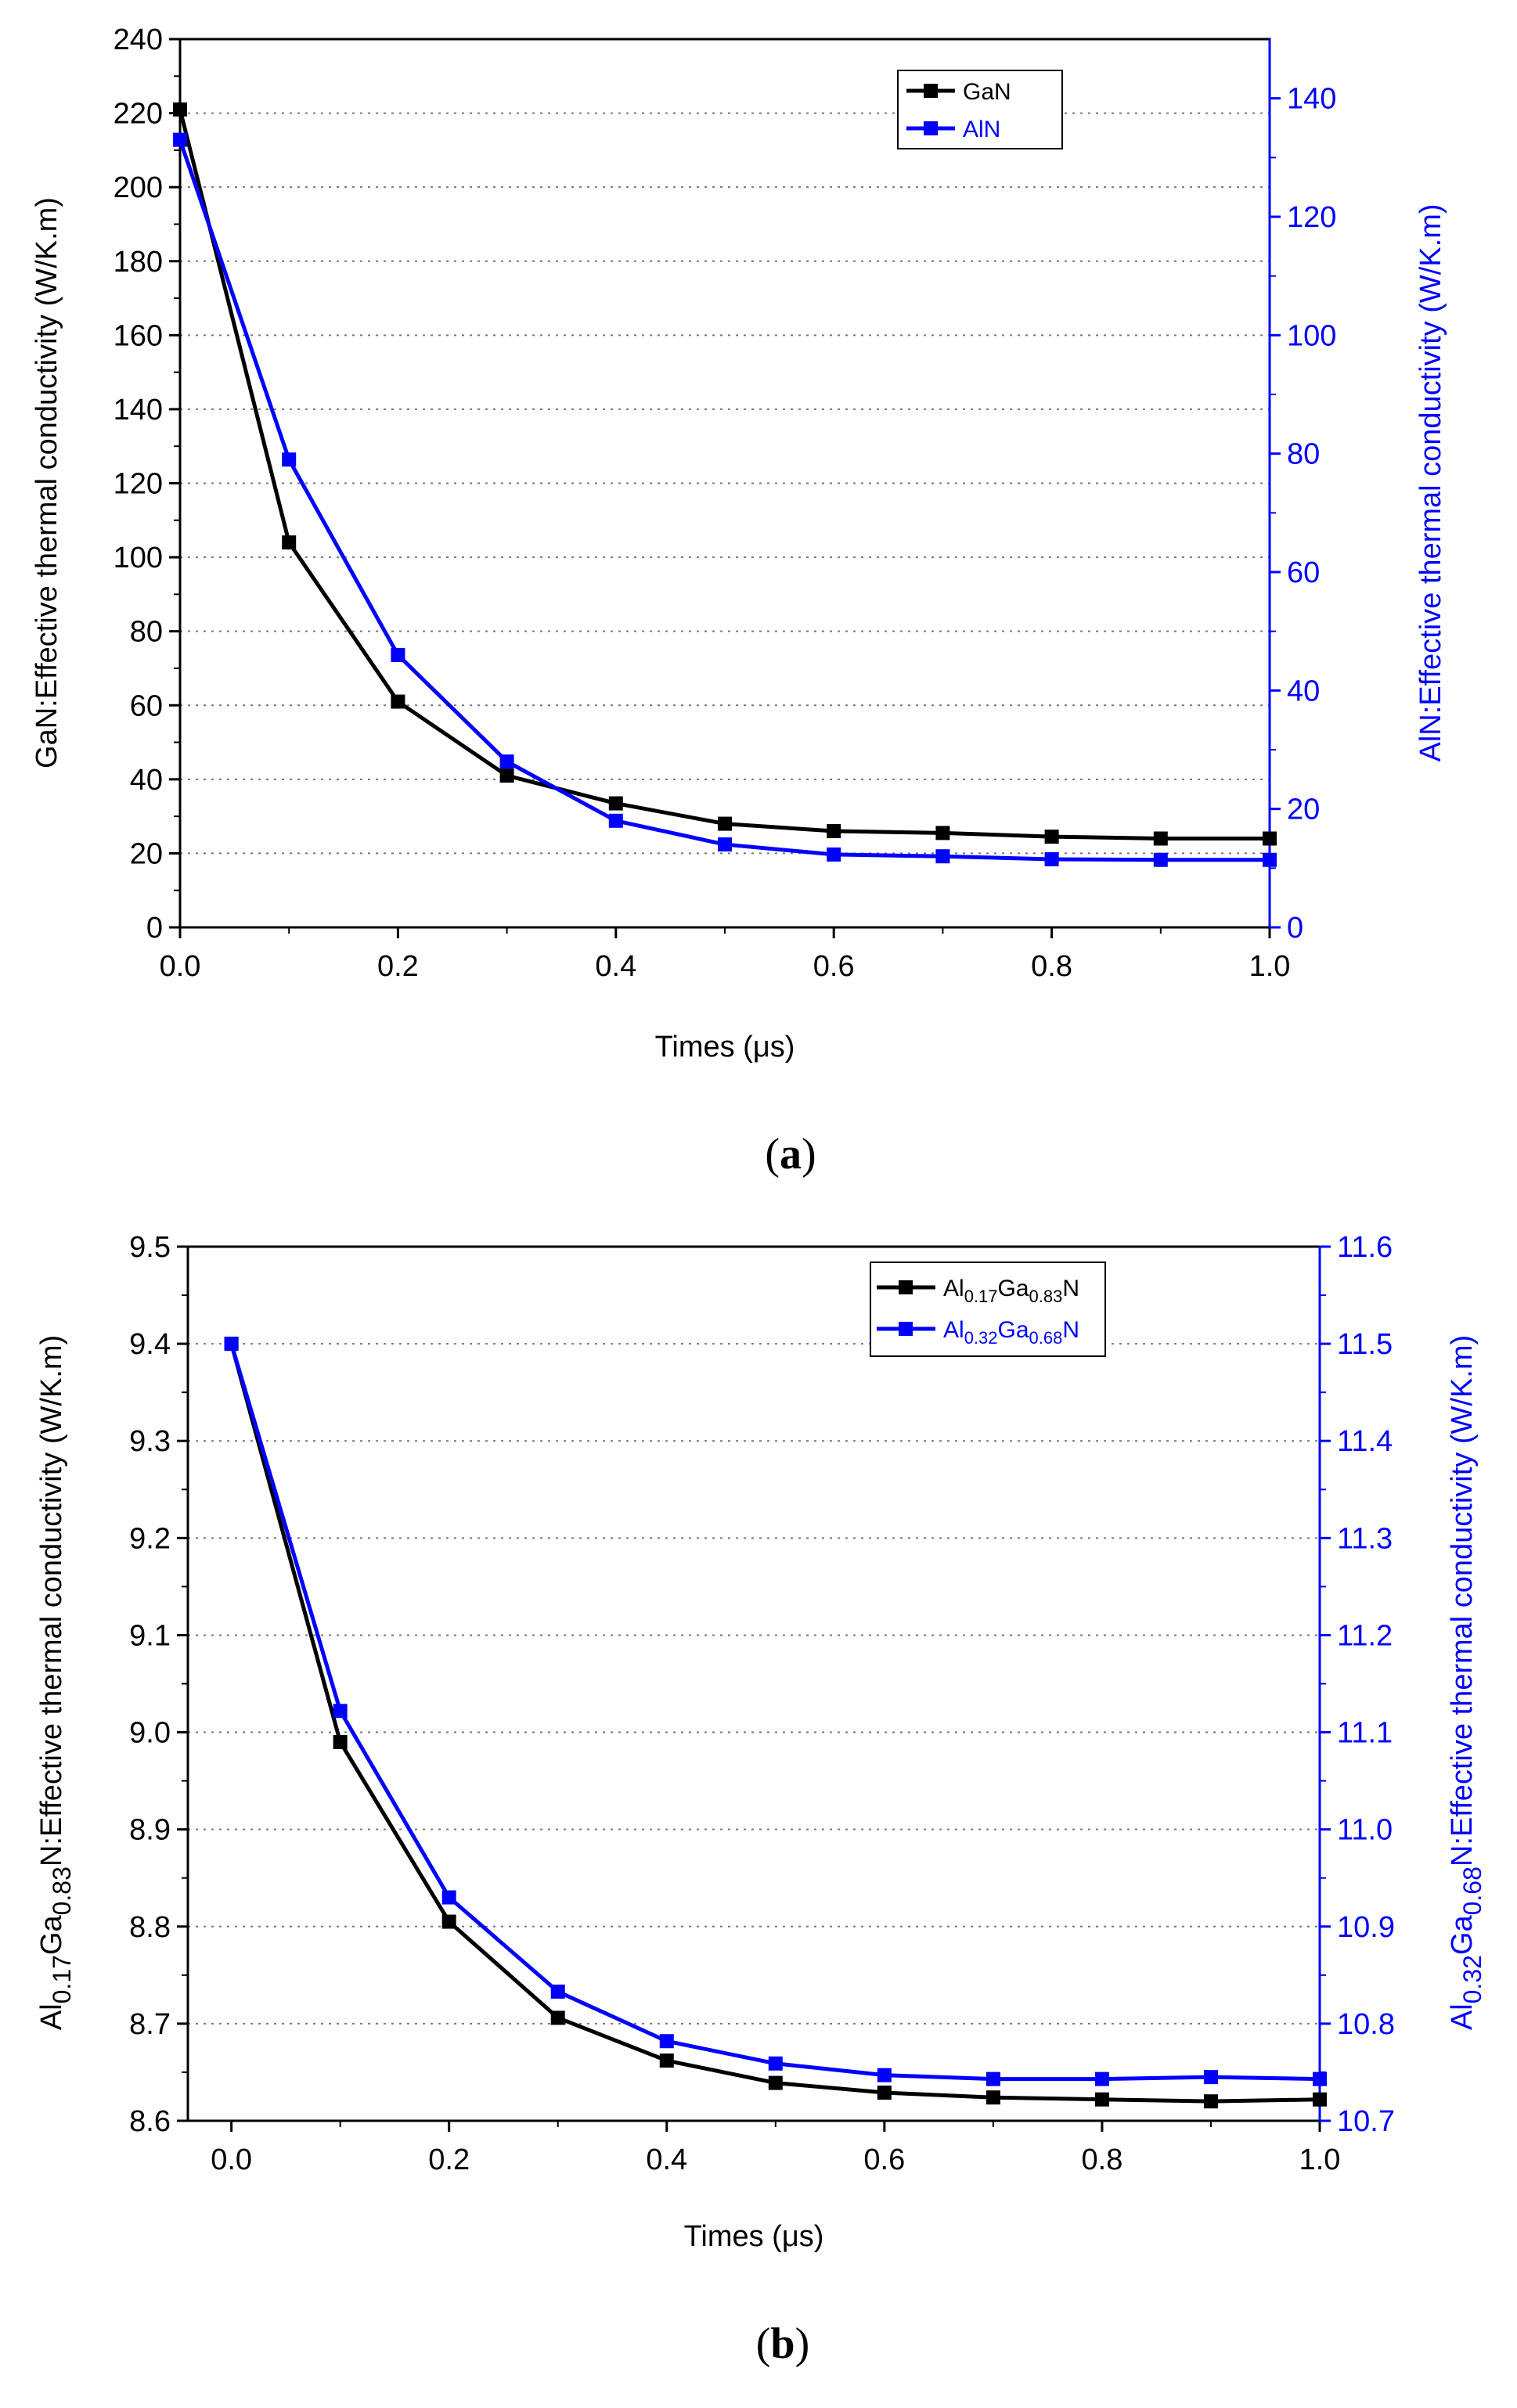 This screenshot has height=2408, width=1517. What do you see at coordinates (1303, 810) in the screenshot?
I see `y-right-tick-label: 20` at bounding box center [1303, 810].